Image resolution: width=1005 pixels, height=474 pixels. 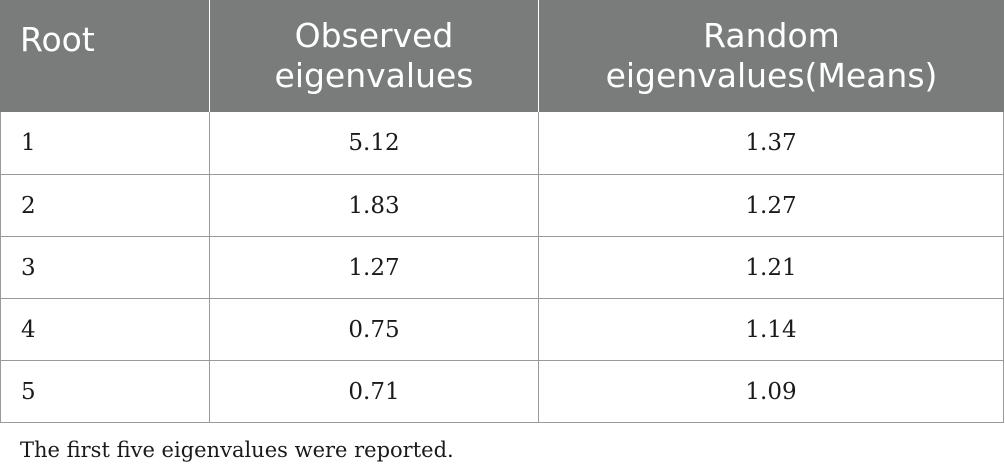 What do you see at coordinates (771, 205) in the screenshot?
I see `cell-random-2: 1.27` at bounding box center [771, 205].